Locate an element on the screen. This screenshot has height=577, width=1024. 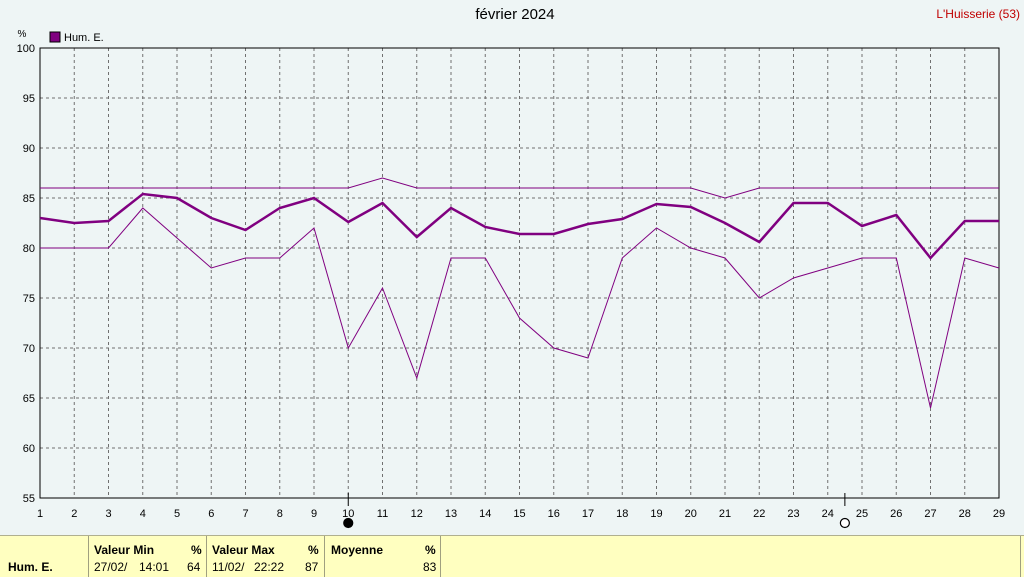
x-tick-label: 29 is located at coordinates (999, 514).